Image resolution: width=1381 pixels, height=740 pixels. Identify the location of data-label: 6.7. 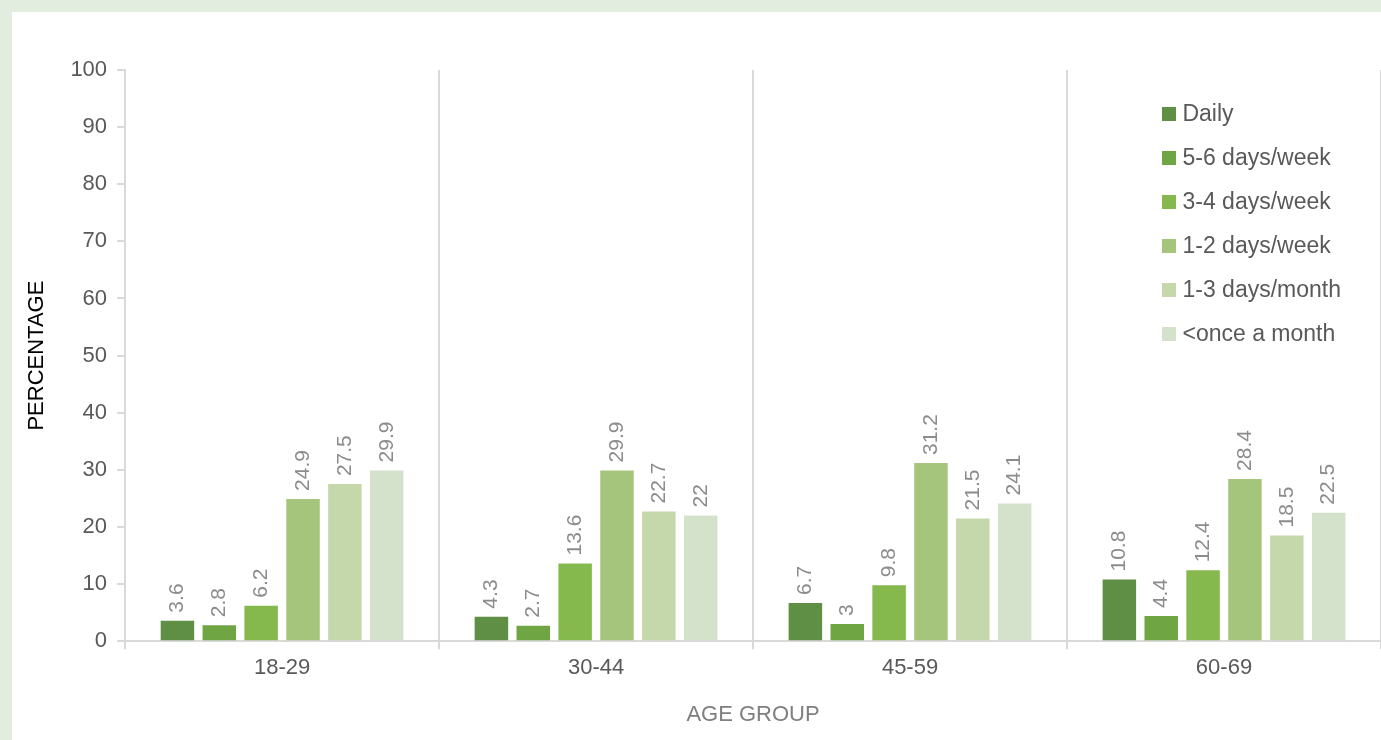
(804, 580).